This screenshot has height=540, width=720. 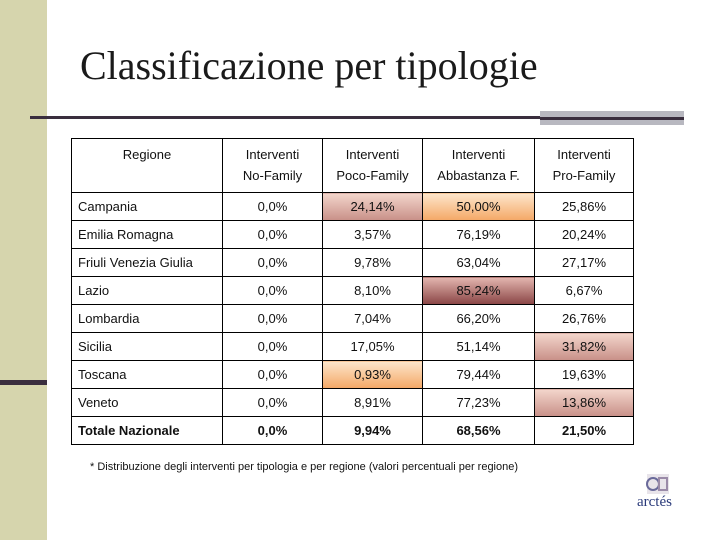 What do you see at coordinates (372, 318) in the screenshot?
I see `cell: 7,04%` at bounding box center [372, 318].